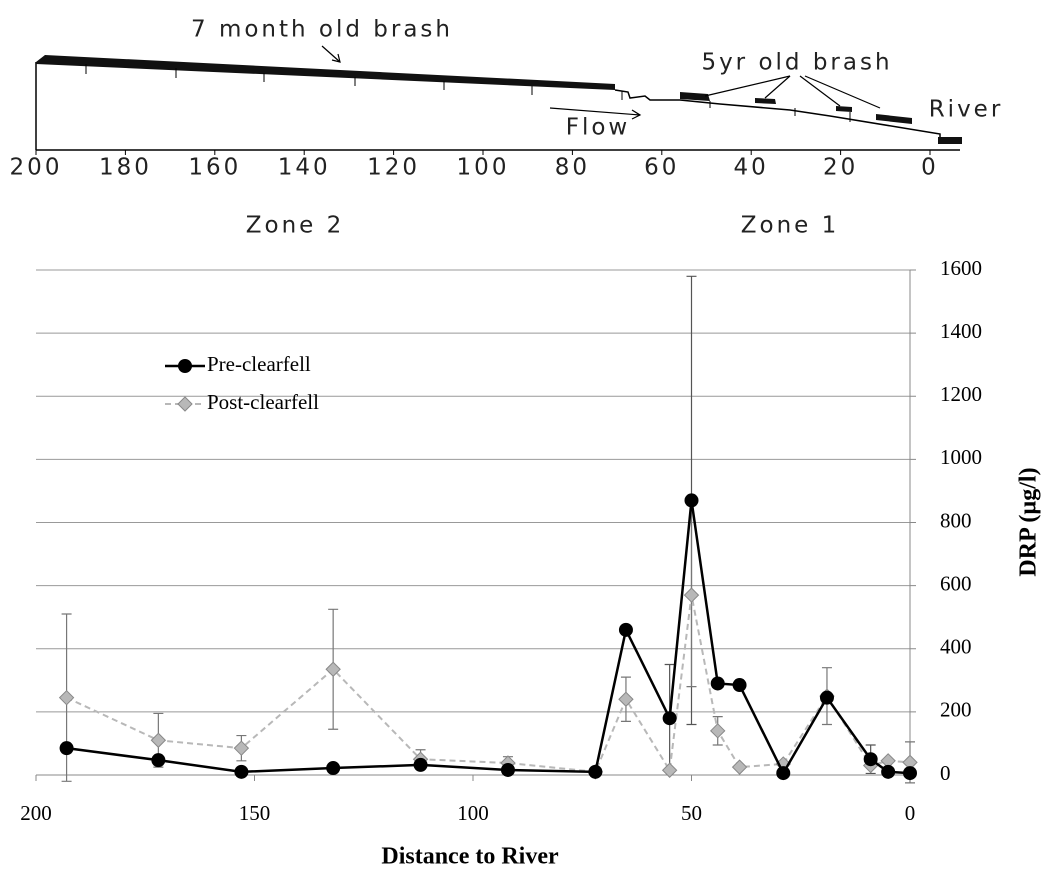 The image size is (1048, 872). What do you see at coordinates (304, 168) in the screenshot?
I see `profile-tick-label: 140` at bounding box center [304, 168].